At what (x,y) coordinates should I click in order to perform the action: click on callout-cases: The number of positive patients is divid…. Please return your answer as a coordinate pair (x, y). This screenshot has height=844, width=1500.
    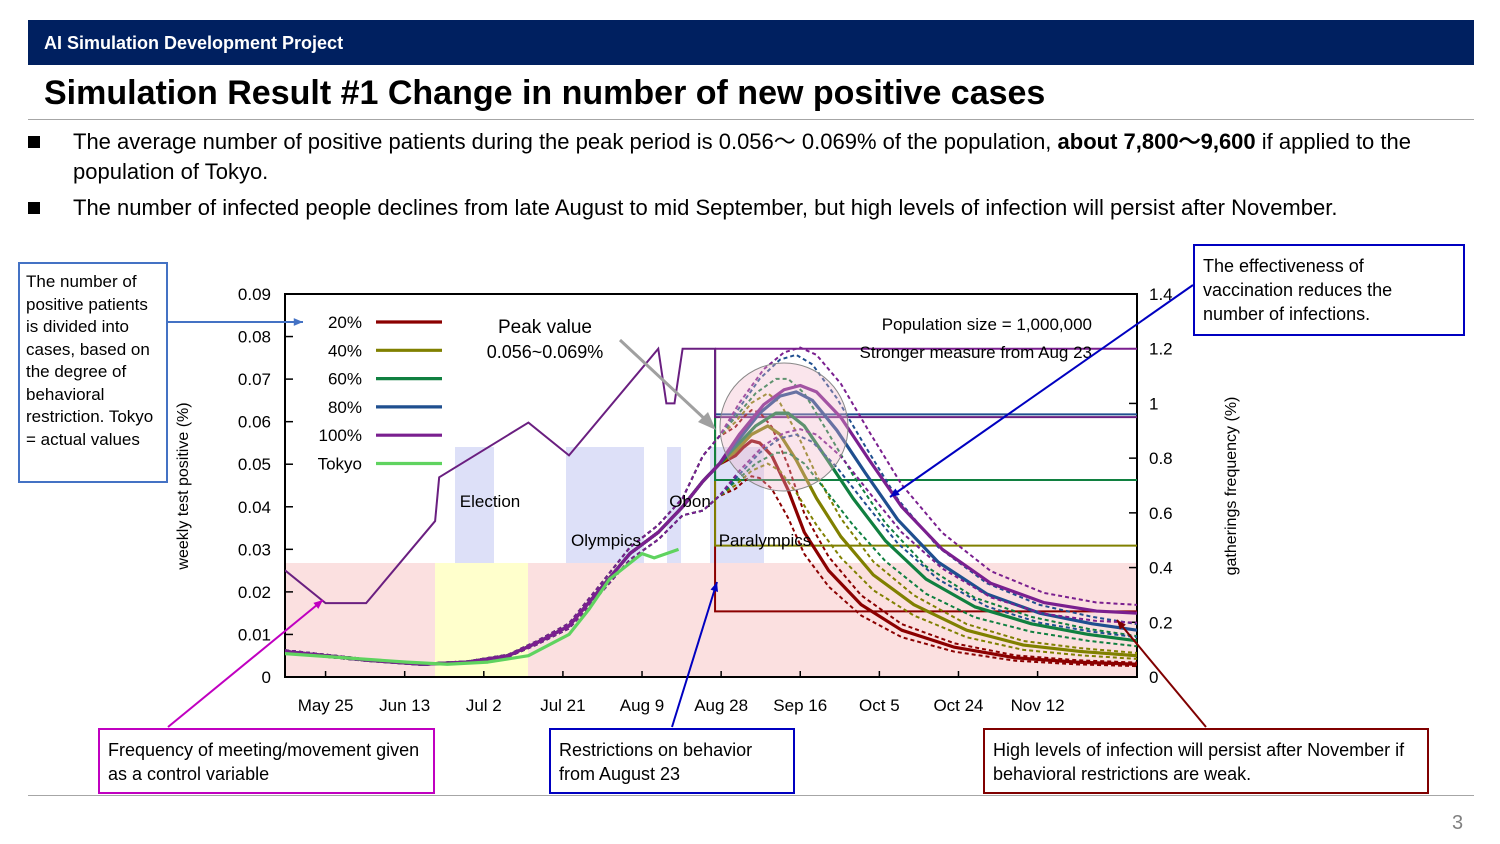
    Looking at the image, I should click on (93, 372).